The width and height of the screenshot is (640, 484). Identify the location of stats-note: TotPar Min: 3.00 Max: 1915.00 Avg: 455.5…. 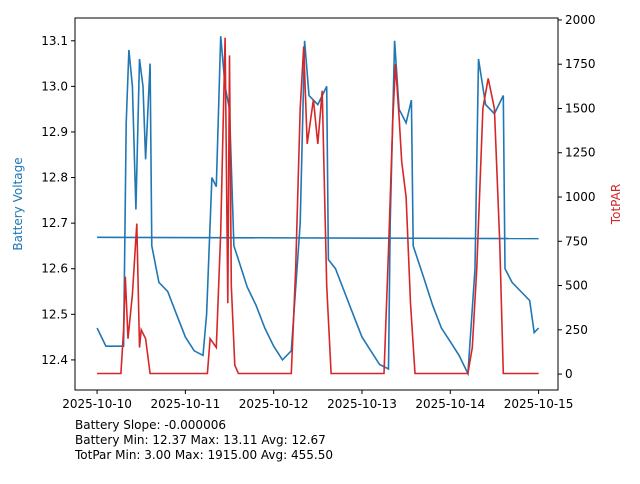
(203, 455).